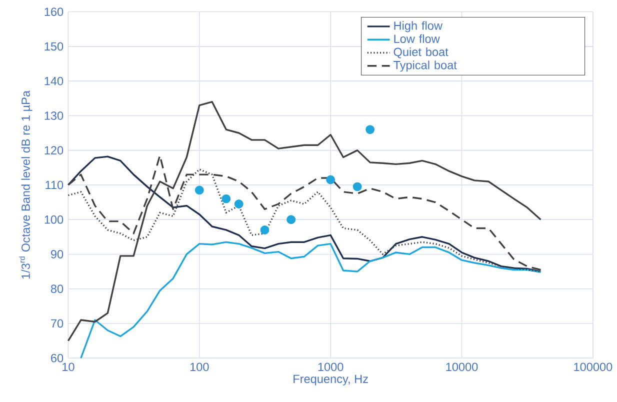  I want to click on x-tick-label: 10, so click(68, 366).